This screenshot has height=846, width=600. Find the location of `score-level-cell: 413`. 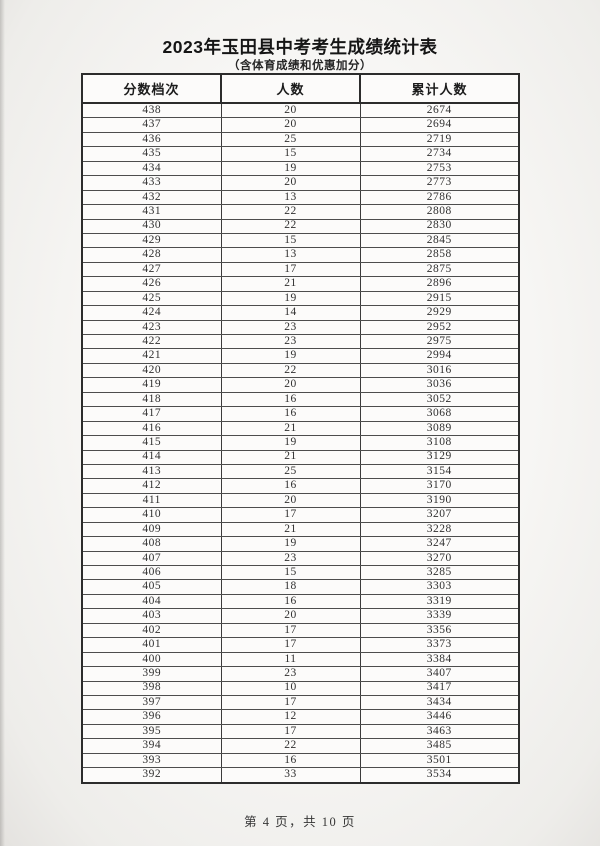

score-level-cell: 413 is located at coordinates (151, 471).